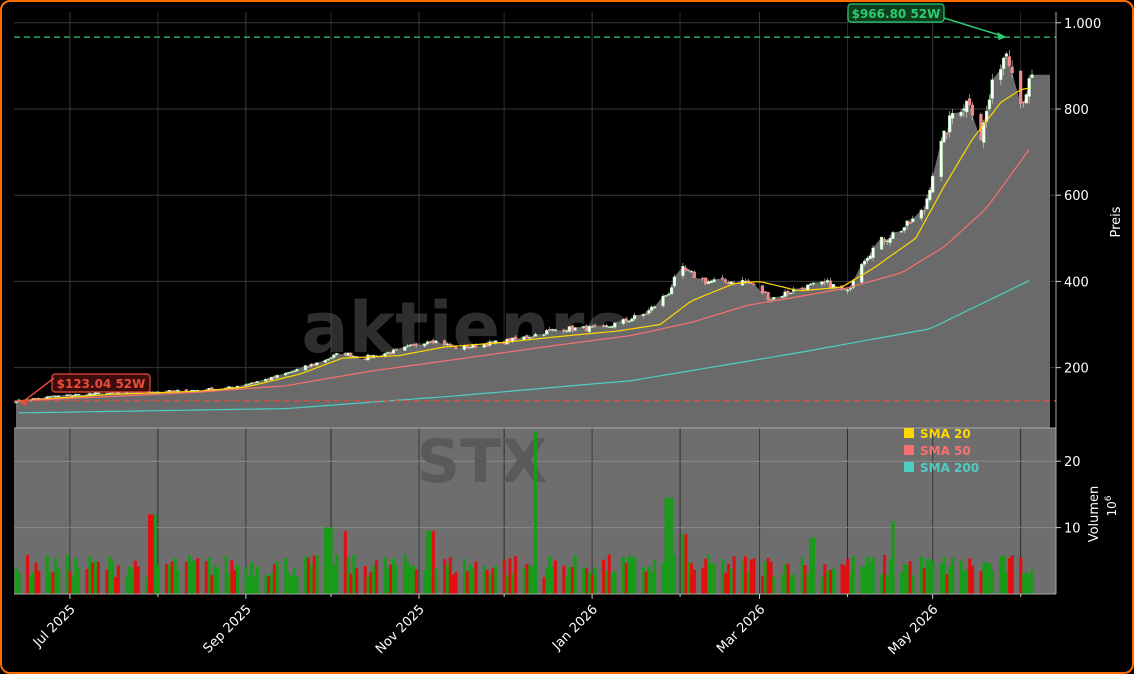 The width and height of the screenshot is (1134, 674). Describe the element at coordinates (1094, 514) in the screenshot. I see `volume-axis-label: Volumen` at that location.